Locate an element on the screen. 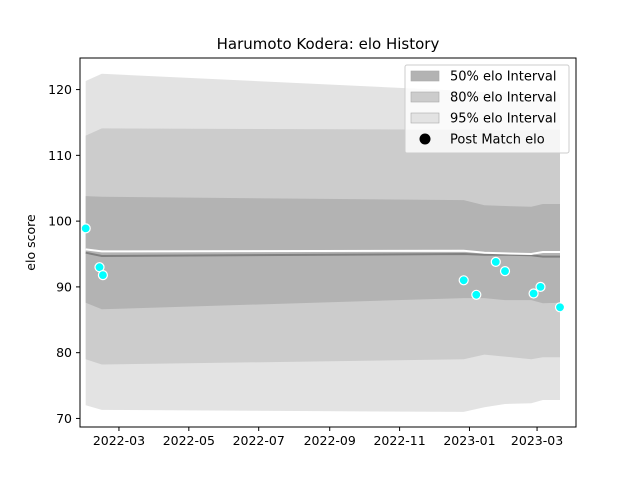 The image size is (640, 480). median-elo-line is located at coordinates (322, 252).